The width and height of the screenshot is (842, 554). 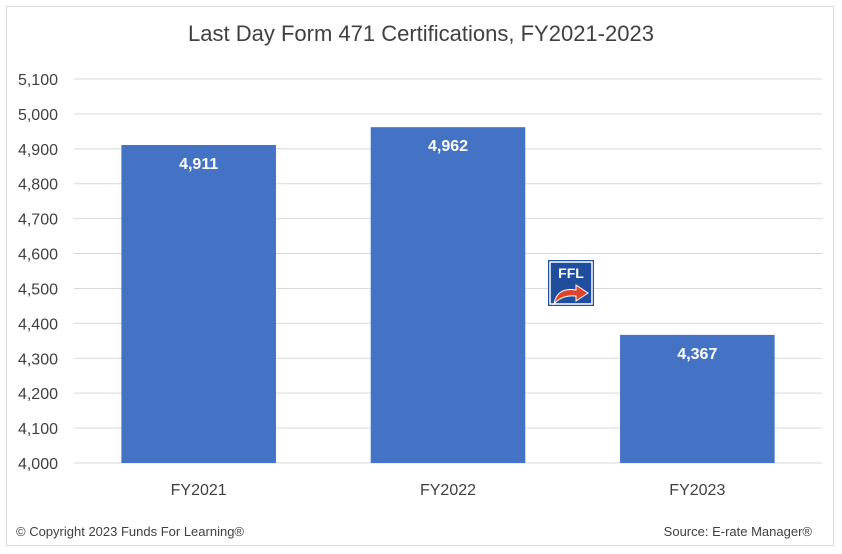 I want to click on y-tick-label: 4,200, so click(x=38, y=394).